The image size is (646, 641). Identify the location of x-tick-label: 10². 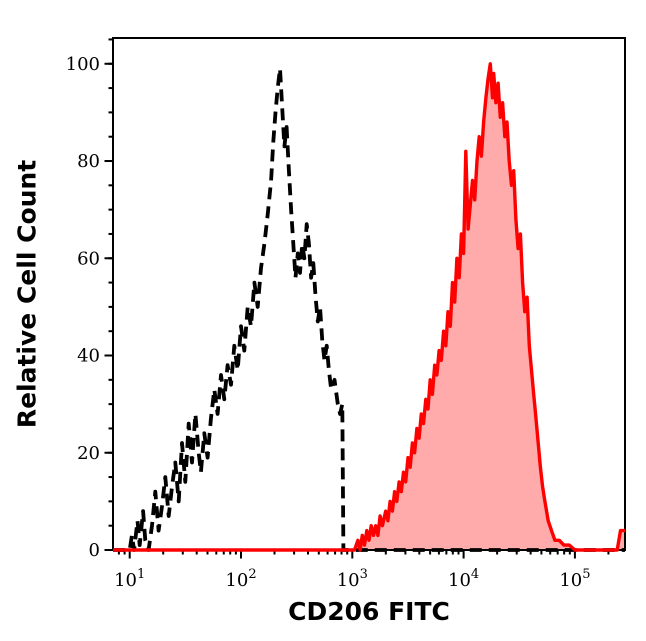
(240, 579).